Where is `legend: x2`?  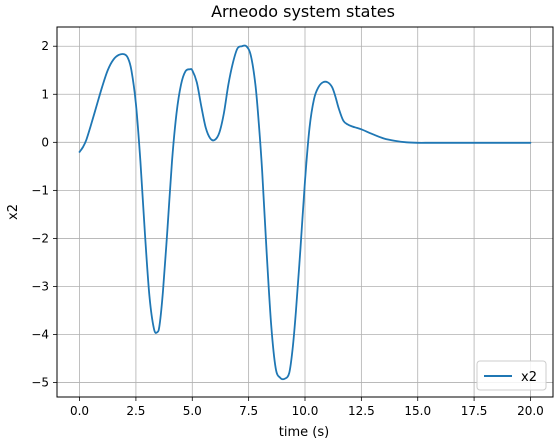 legend: x2 is located at coordinates (511, 375).